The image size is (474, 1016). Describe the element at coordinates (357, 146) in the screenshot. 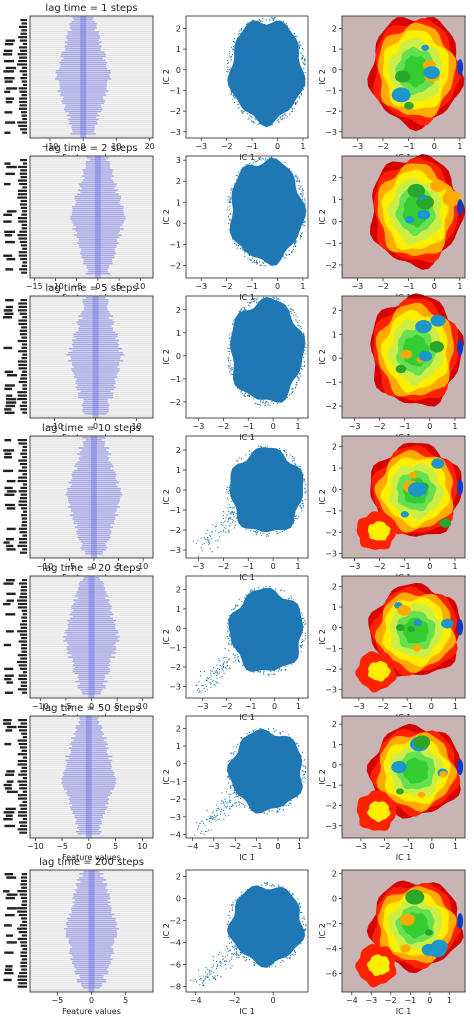

I see `x-tick-label: −3` at that location.